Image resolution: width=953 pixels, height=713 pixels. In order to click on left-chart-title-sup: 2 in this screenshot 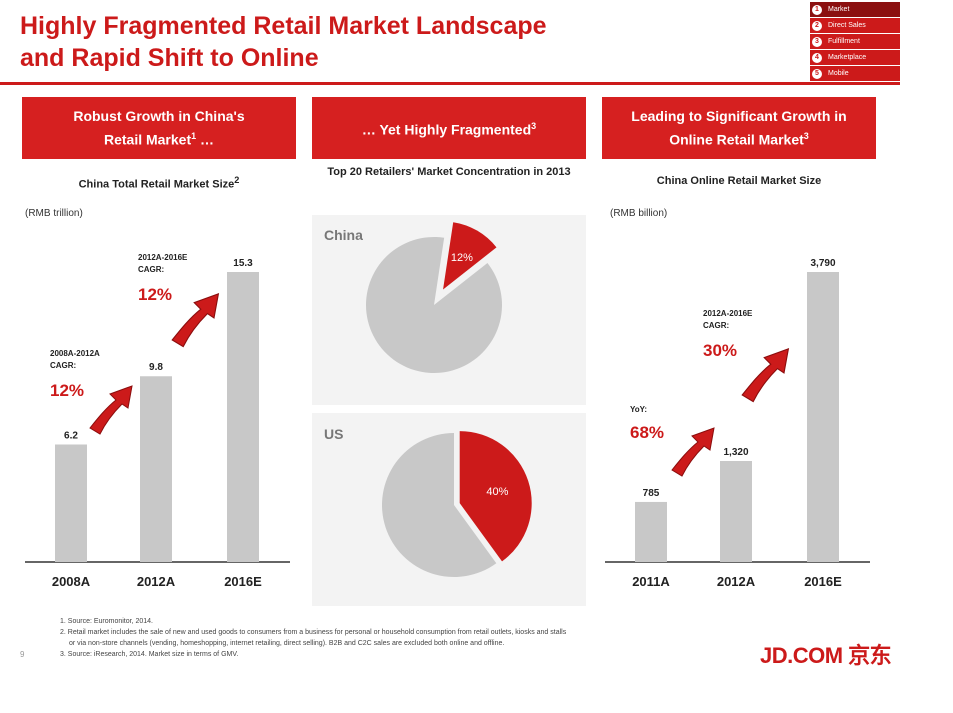, I will do `click(237, 180)`.